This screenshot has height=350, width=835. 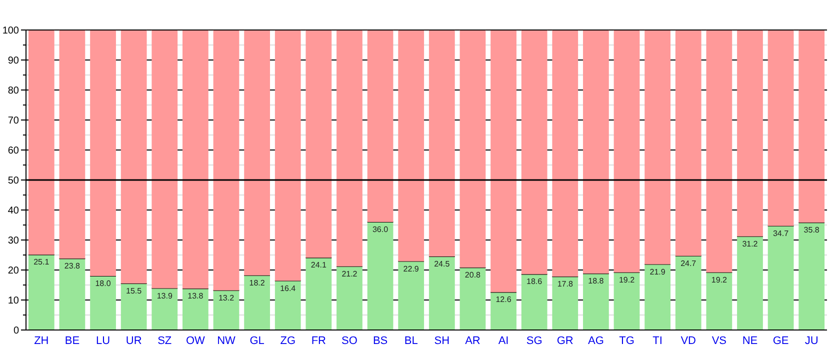 I want to click on data-label: 18.8, so click(x=596, y=281).